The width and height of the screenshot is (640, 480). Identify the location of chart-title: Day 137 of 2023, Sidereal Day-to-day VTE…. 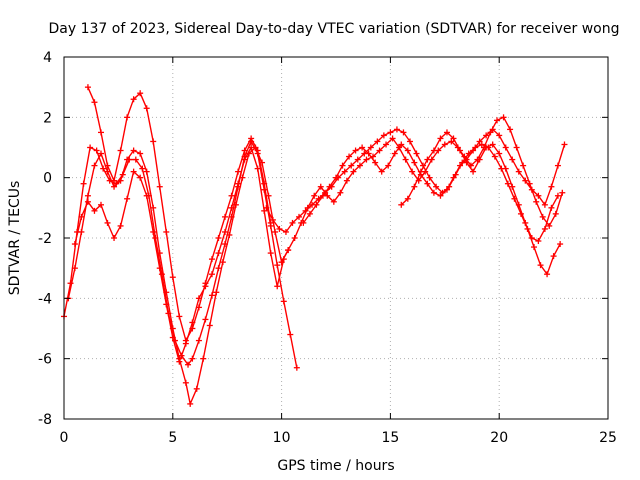
(334, 29).